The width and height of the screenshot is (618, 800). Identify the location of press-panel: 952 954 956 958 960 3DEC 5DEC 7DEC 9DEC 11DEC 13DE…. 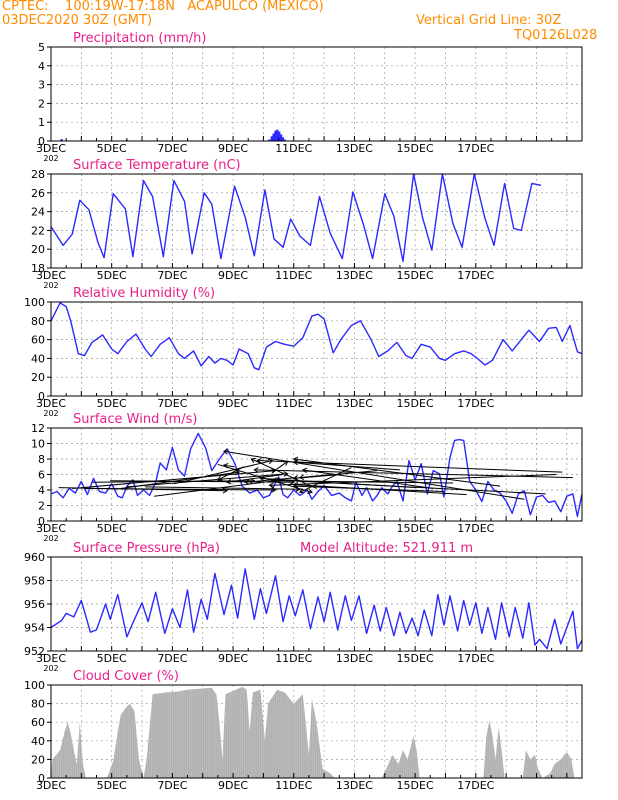
(303, 607).